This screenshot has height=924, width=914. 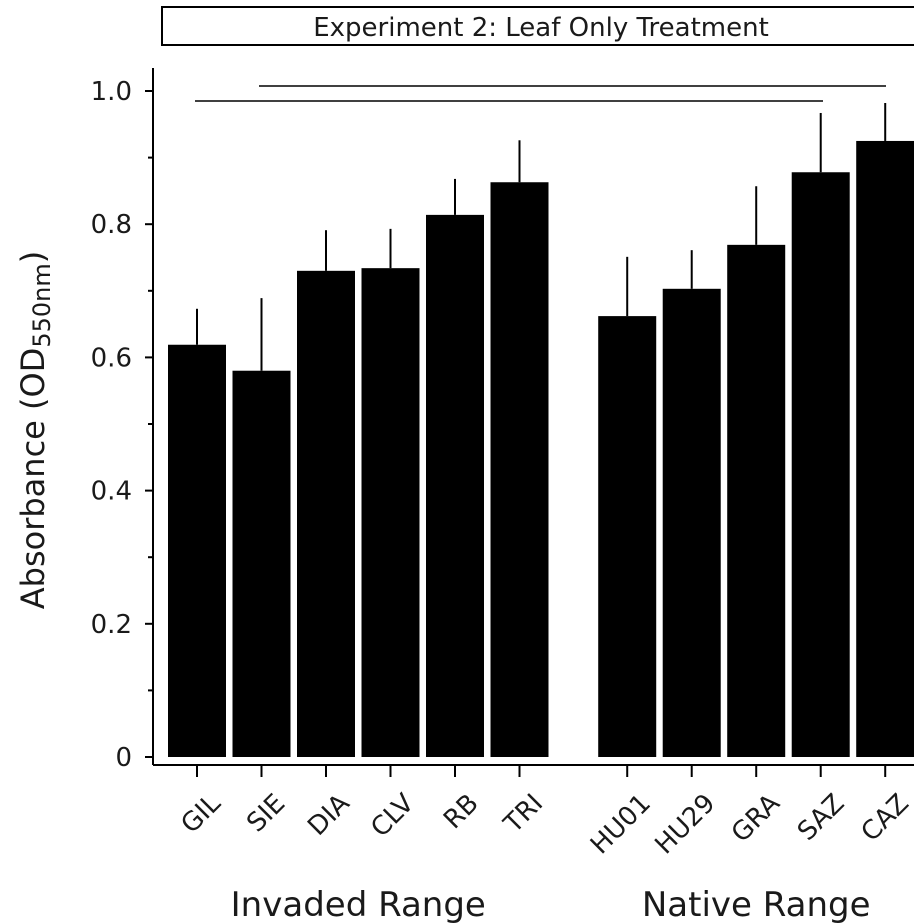 What do you see at coordinates (461, 811) in the screenshot?
I see `x-tick-label: RB` at bounding box center [461, 811].